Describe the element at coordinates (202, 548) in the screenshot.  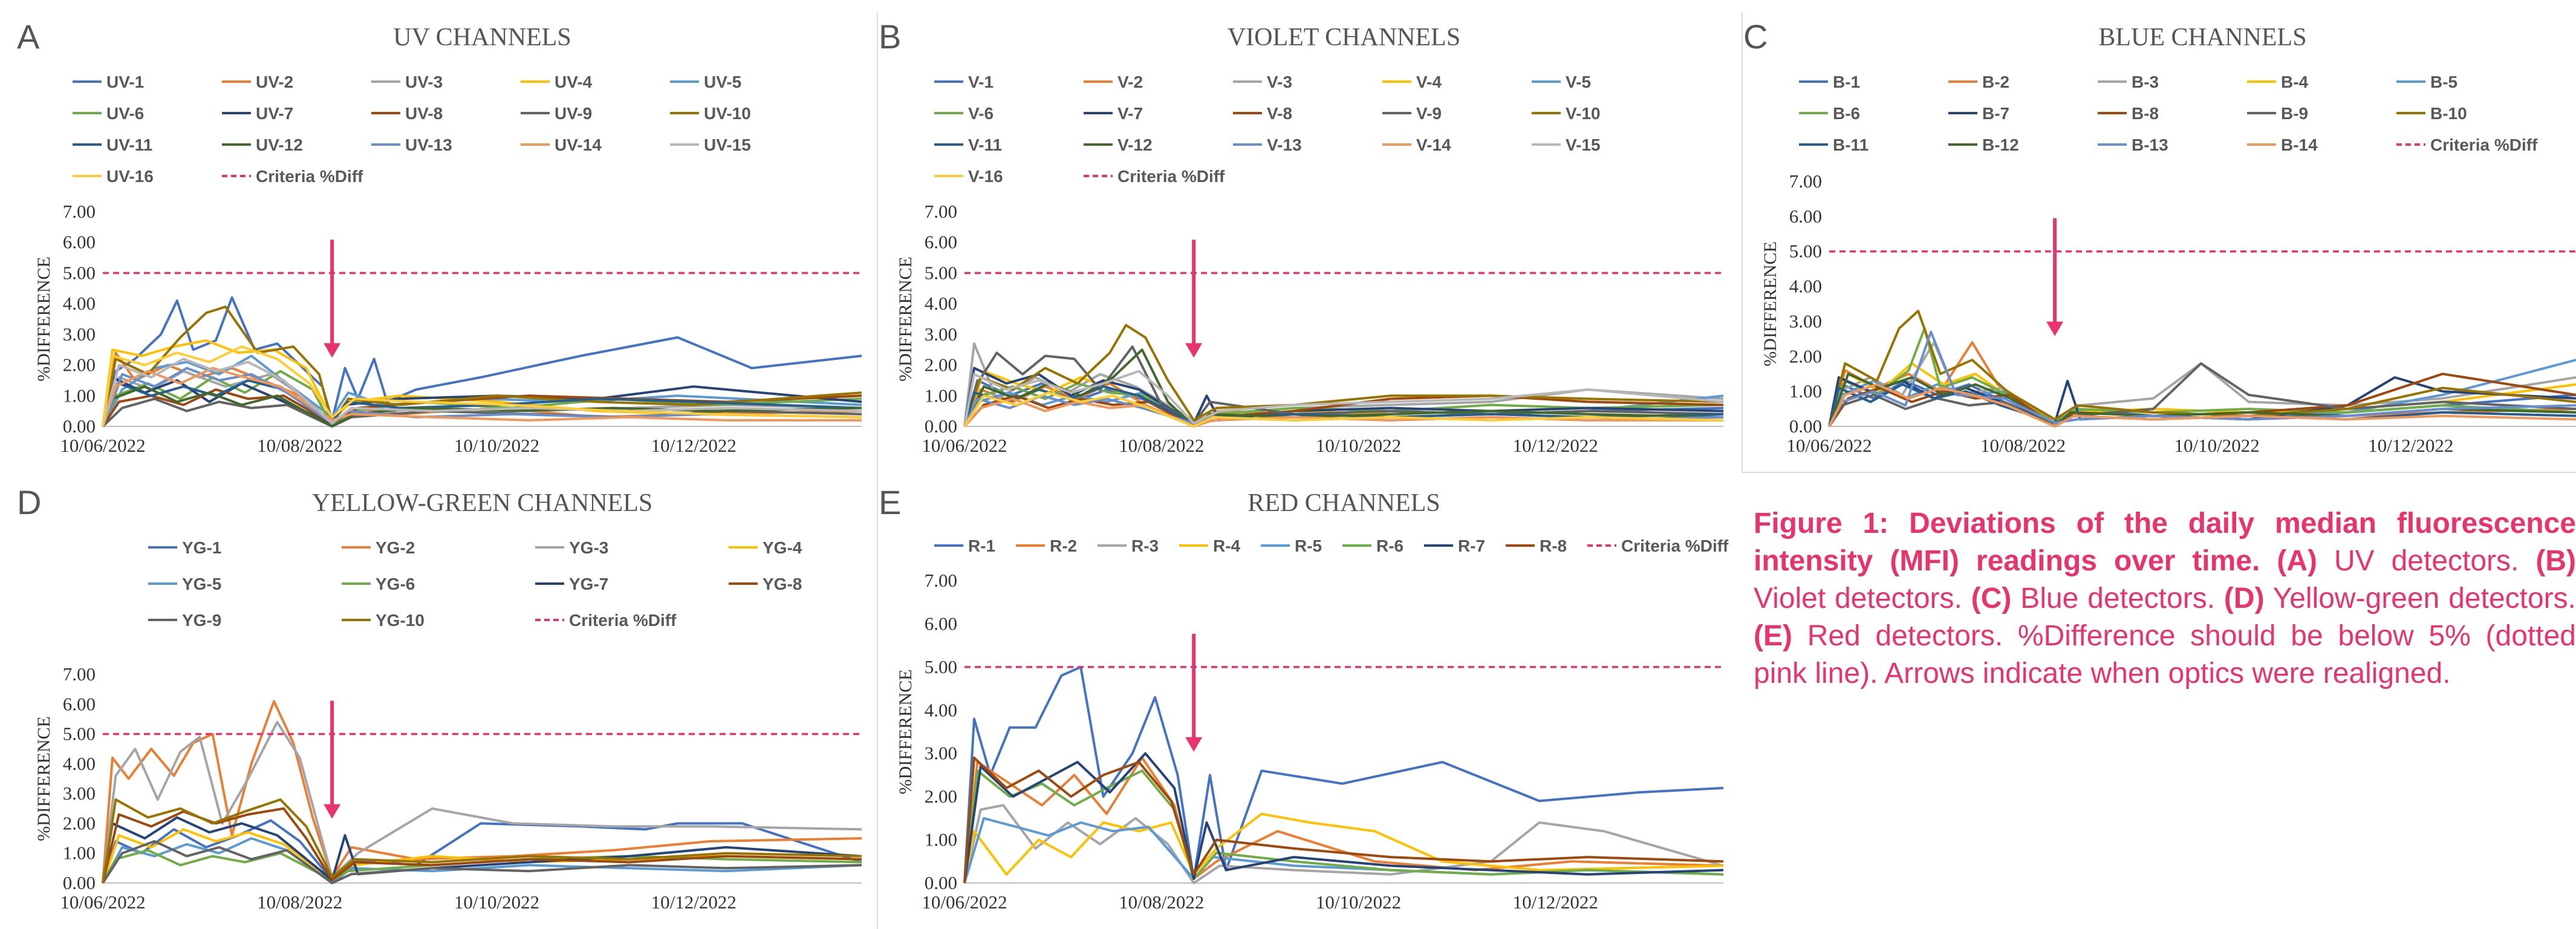
I see `legend-label: YG-1` at that location.